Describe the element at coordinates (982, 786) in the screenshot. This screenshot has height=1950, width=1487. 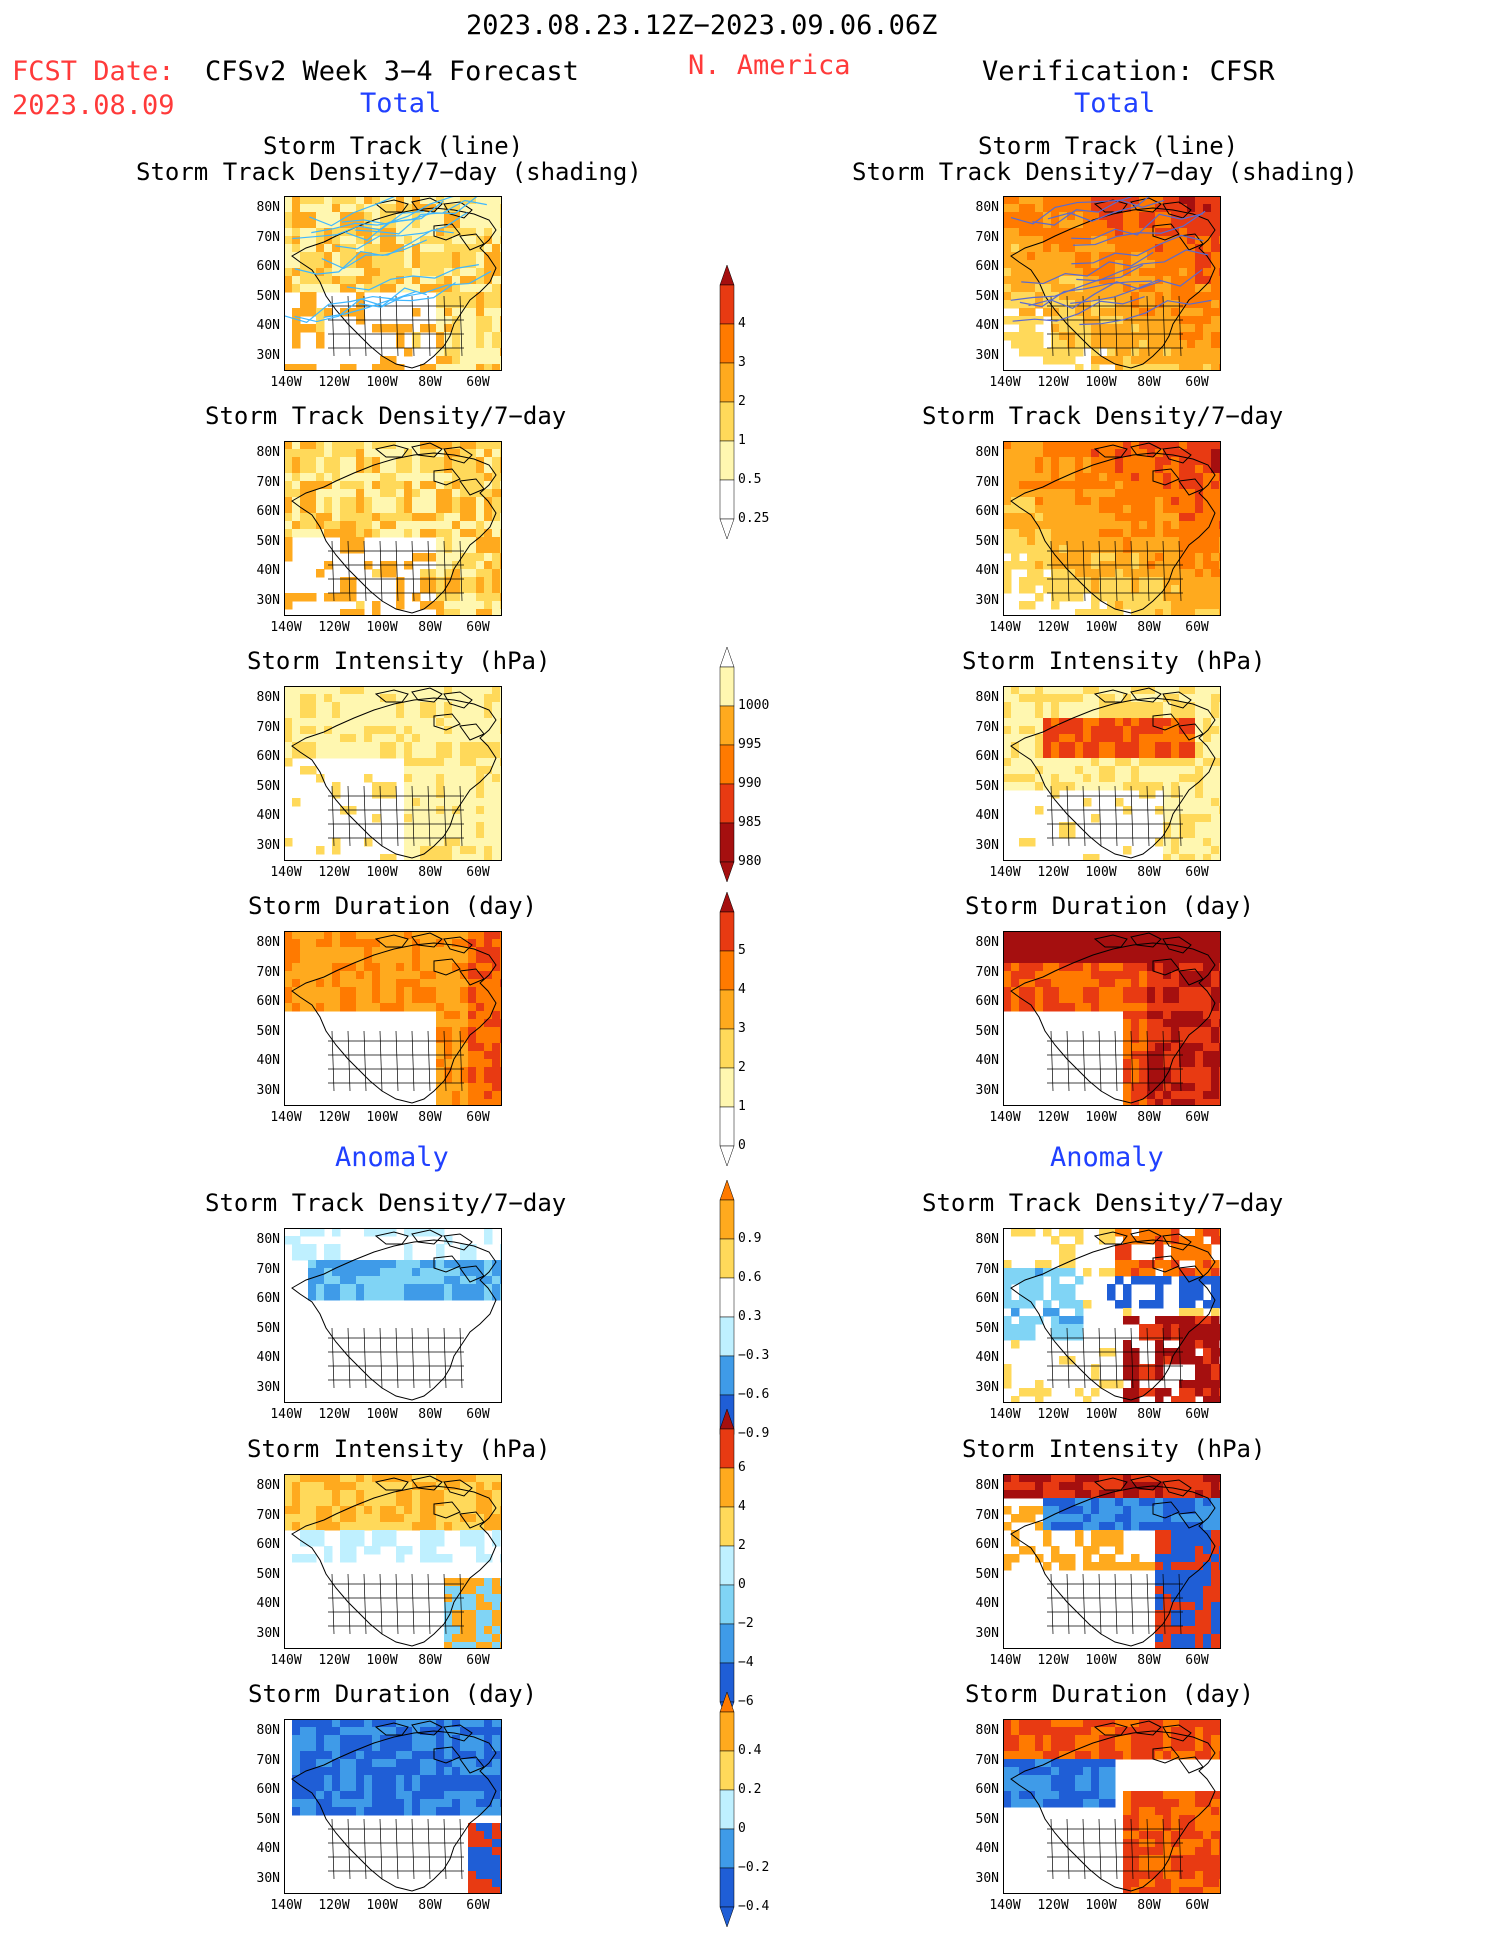
I see `lat-tick-label: 50N` at that location.